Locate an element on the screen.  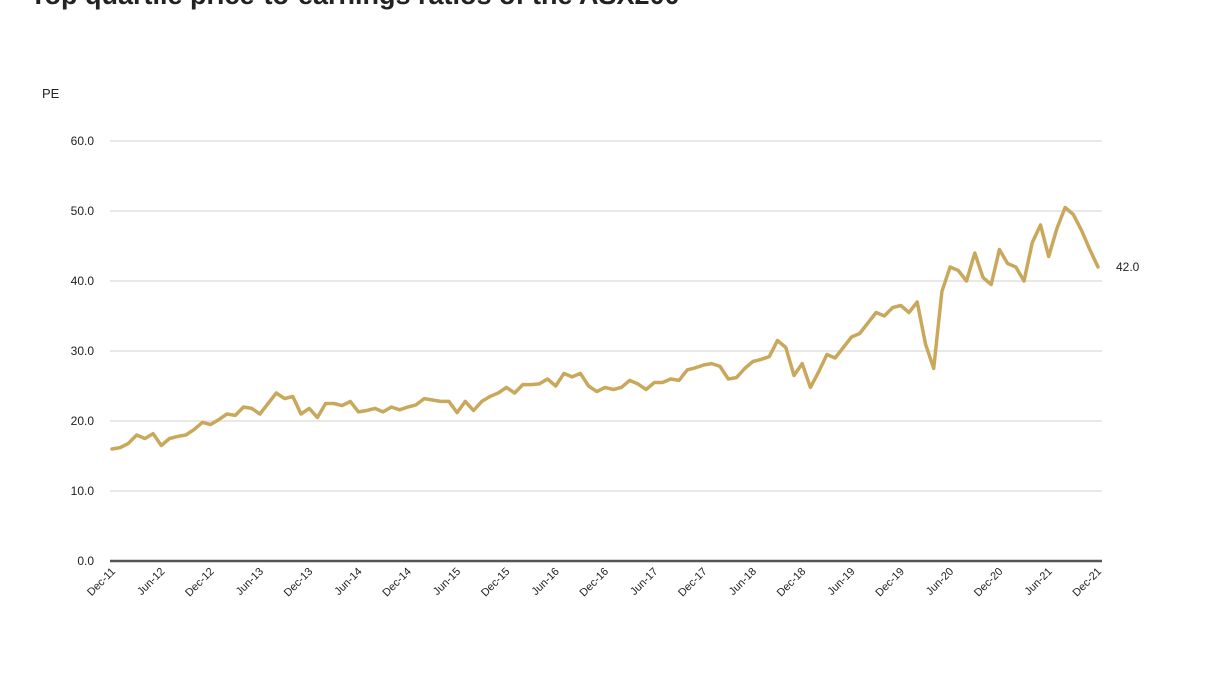
x-tick-label: Jun-17 is located at coordinates (644, 582).